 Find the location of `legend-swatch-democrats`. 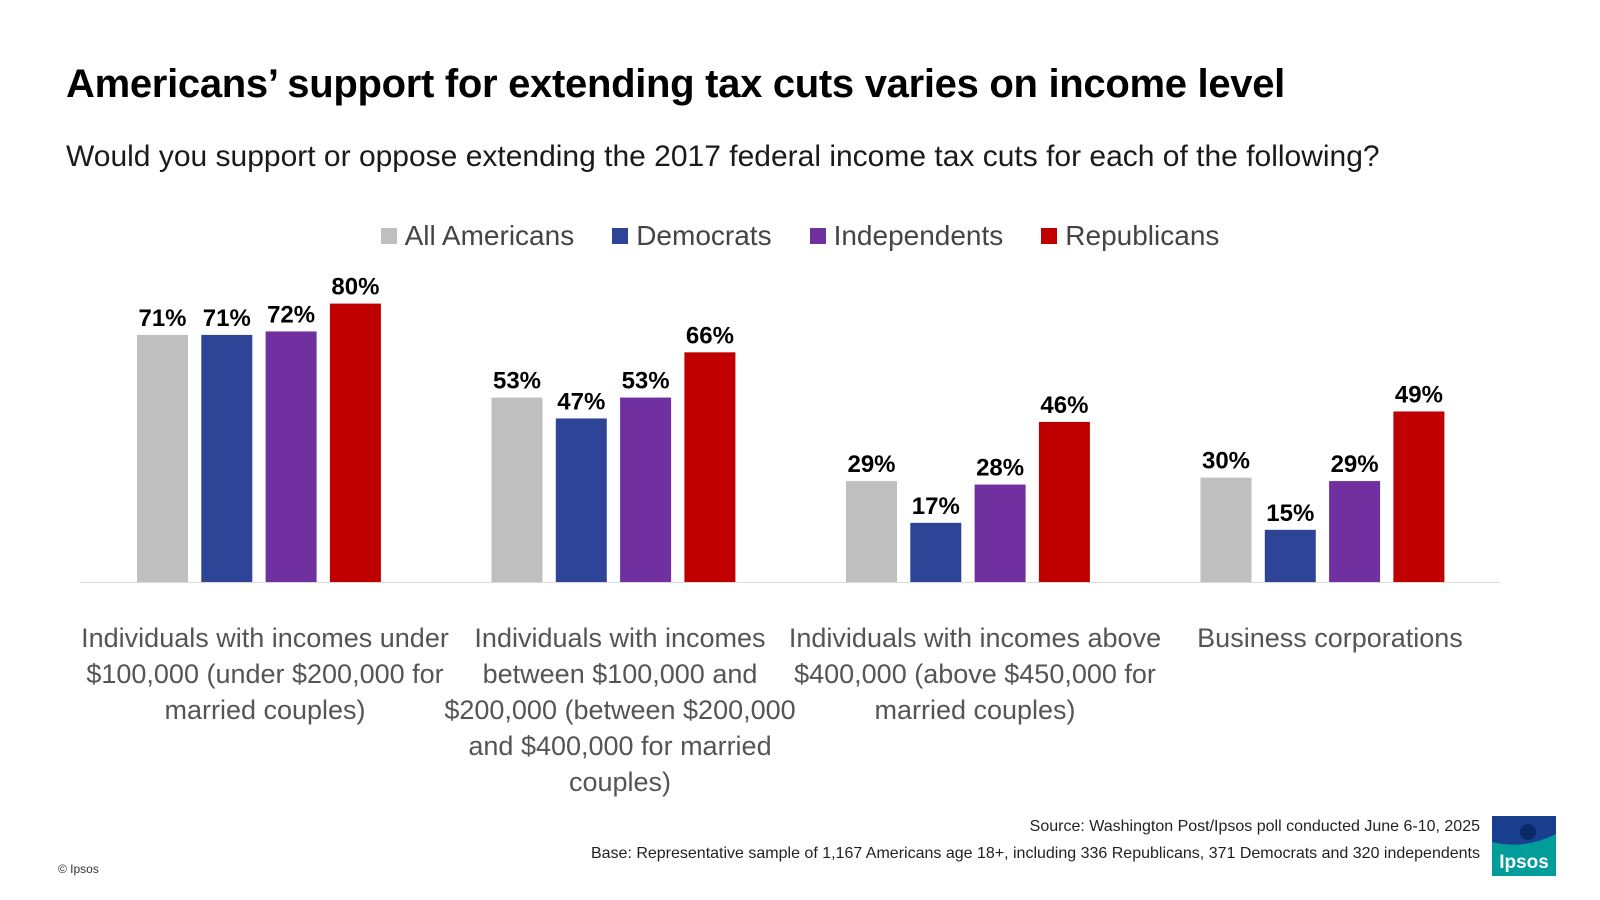

legend-swatch-democrats is located at coordinates (620, 236).